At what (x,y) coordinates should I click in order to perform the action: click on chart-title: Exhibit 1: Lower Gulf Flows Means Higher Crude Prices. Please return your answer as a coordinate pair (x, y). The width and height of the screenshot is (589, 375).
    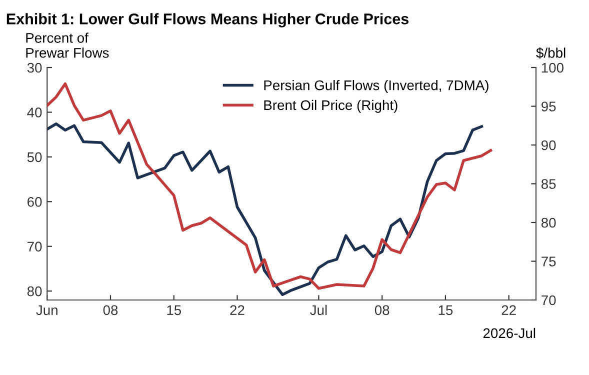
    Looking at the image, I should click on (207, 20).